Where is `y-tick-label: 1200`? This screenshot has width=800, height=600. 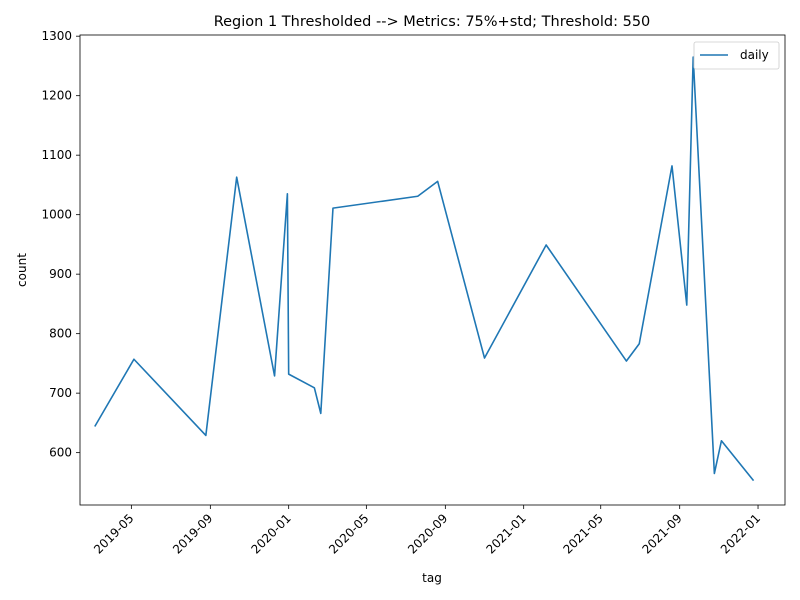
y-tick-label: 1200 is located at coordinates (56, 96).